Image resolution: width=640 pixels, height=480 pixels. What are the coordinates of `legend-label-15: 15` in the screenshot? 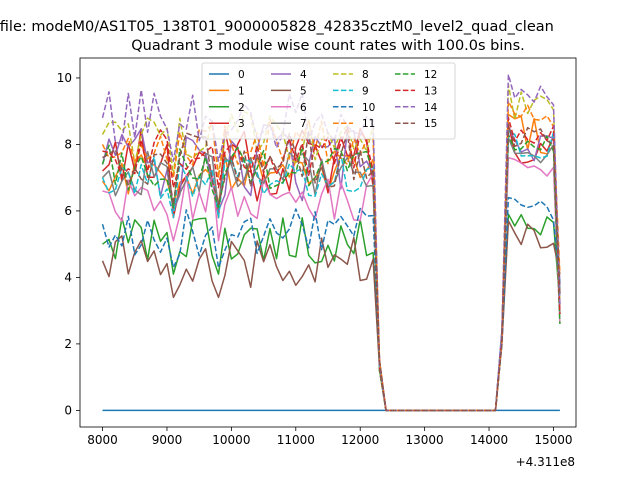 It's located at (430, 124).